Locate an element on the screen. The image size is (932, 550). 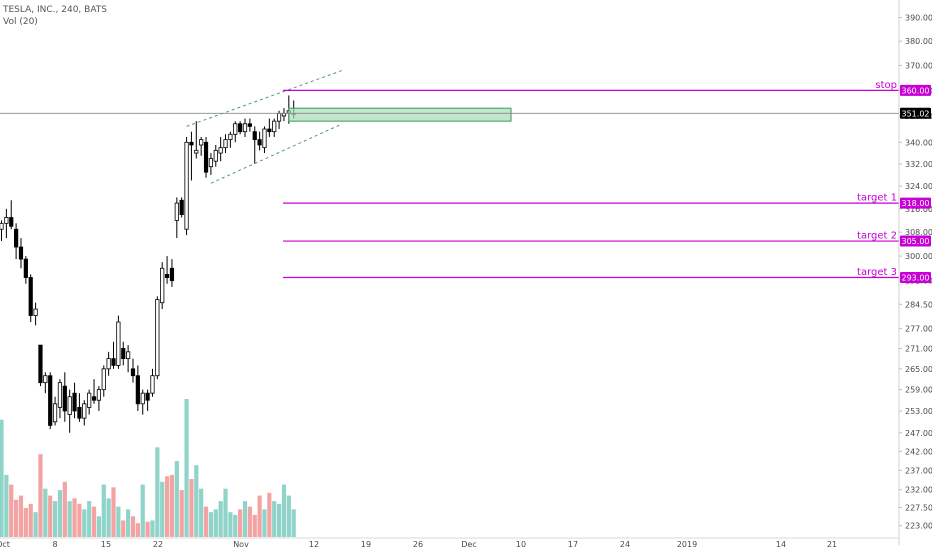
price-tick-label: 284.50 is located at coordinates (918, 304).